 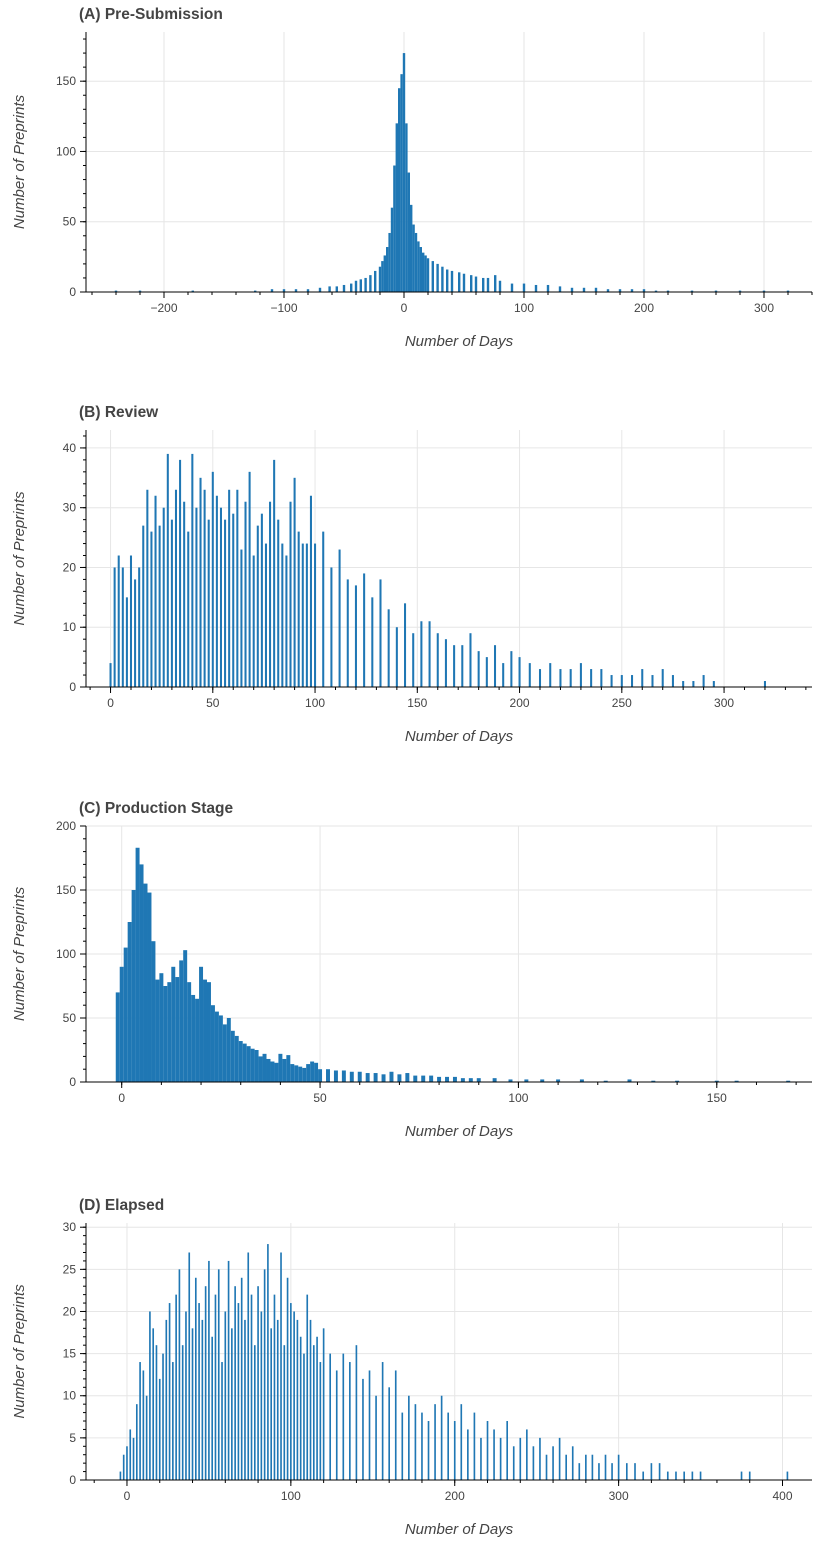 What do you see at coordinates (163, 308) in the screenshot?
I see `x-tick-label: −200` at bounding box center [163, 308].